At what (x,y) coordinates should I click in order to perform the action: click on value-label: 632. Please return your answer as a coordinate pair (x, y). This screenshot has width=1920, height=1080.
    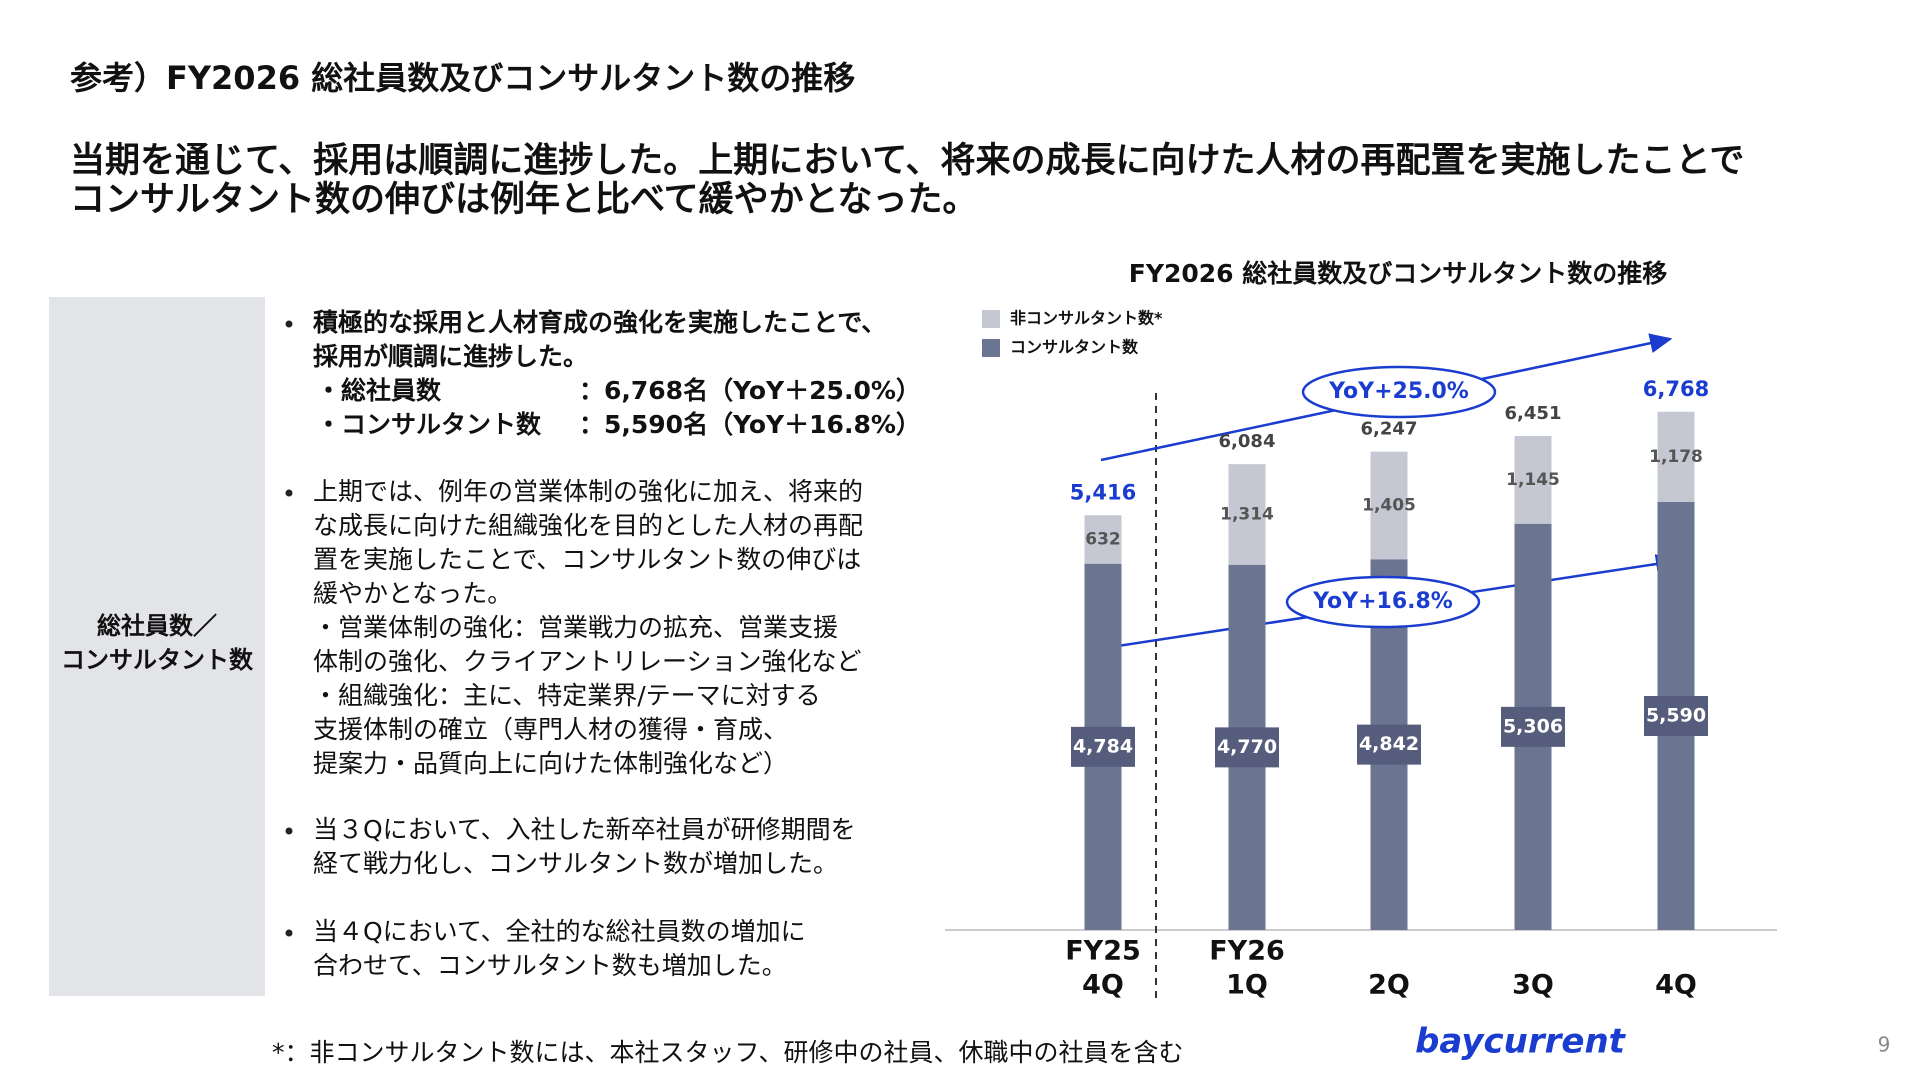
    Looking at the image, I should click on (1103, 539).